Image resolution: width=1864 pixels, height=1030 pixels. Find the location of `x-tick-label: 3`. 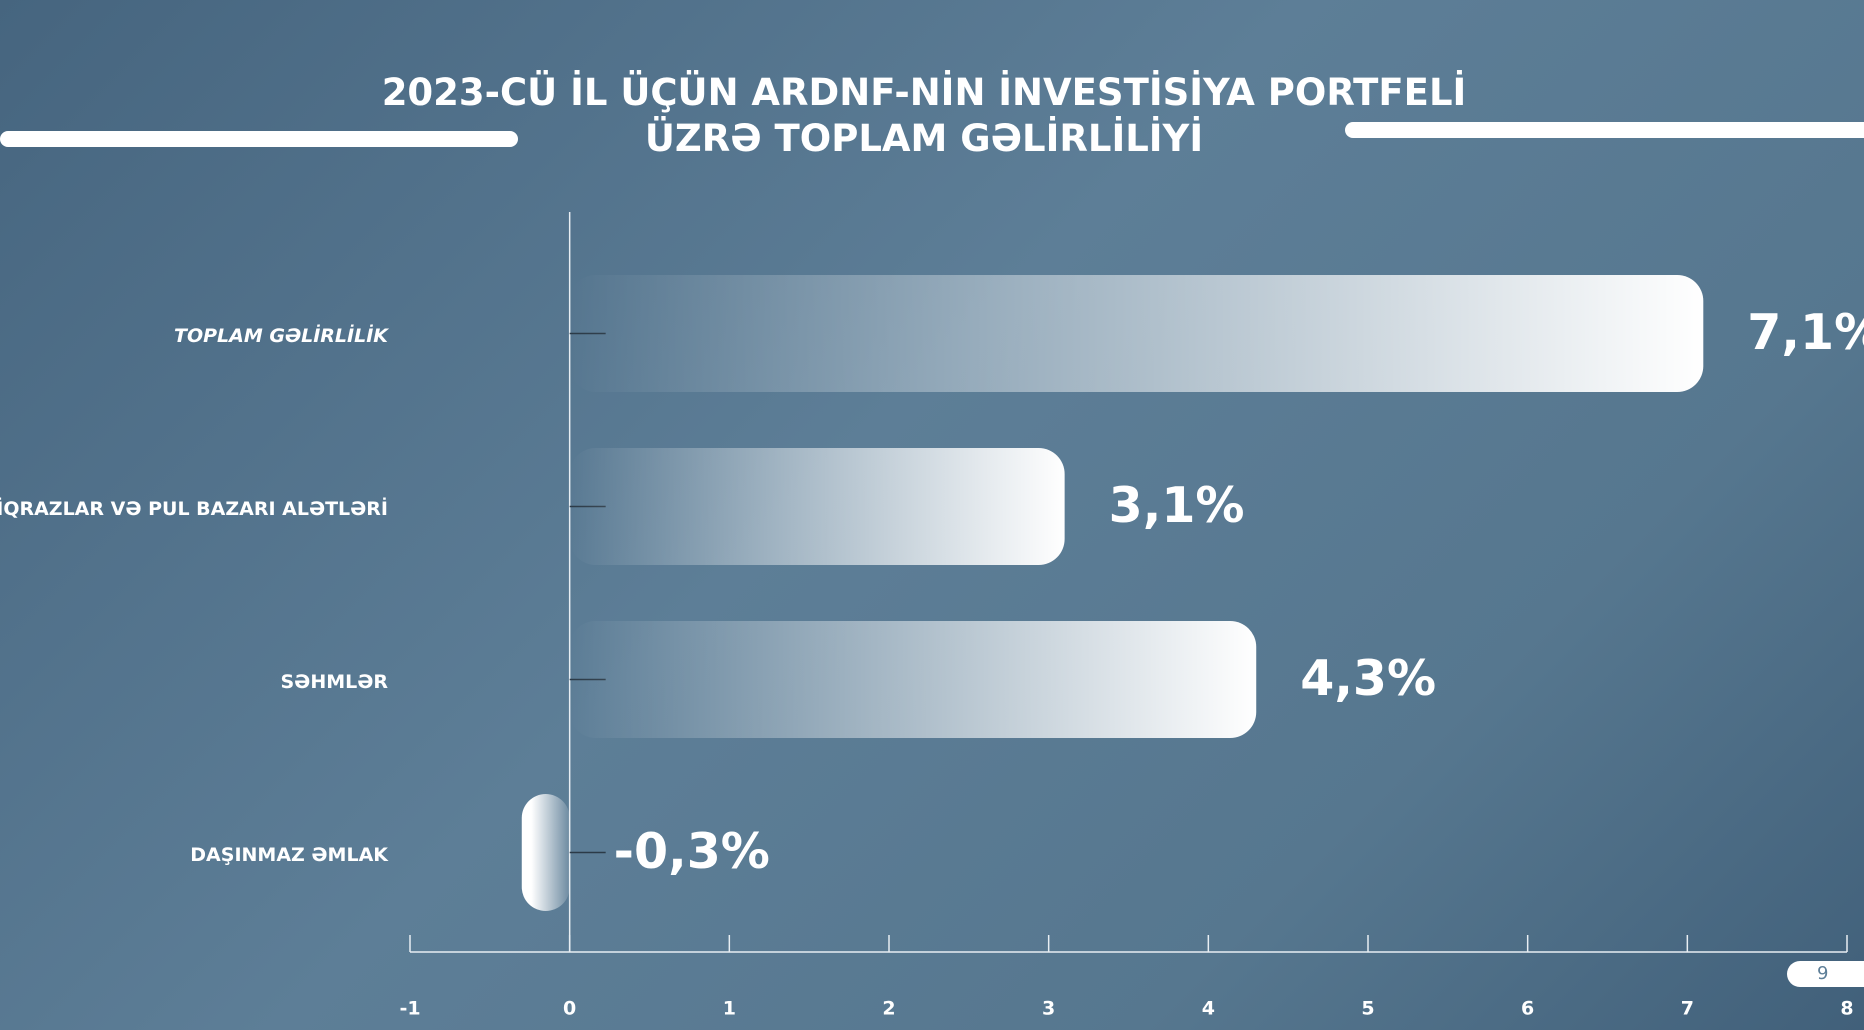

x-tick-label: 3 is located at coordinates (1048, 1009).